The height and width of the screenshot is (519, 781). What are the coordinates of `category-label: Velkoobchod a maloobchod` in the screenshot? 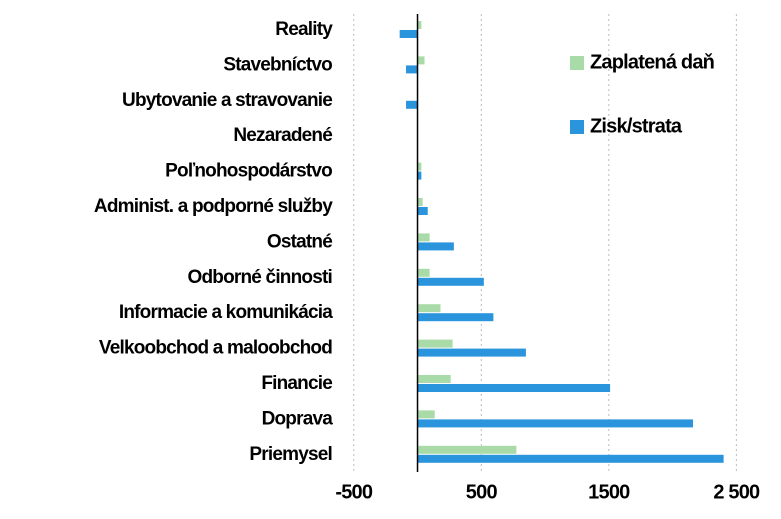 It's located at (215, 348).